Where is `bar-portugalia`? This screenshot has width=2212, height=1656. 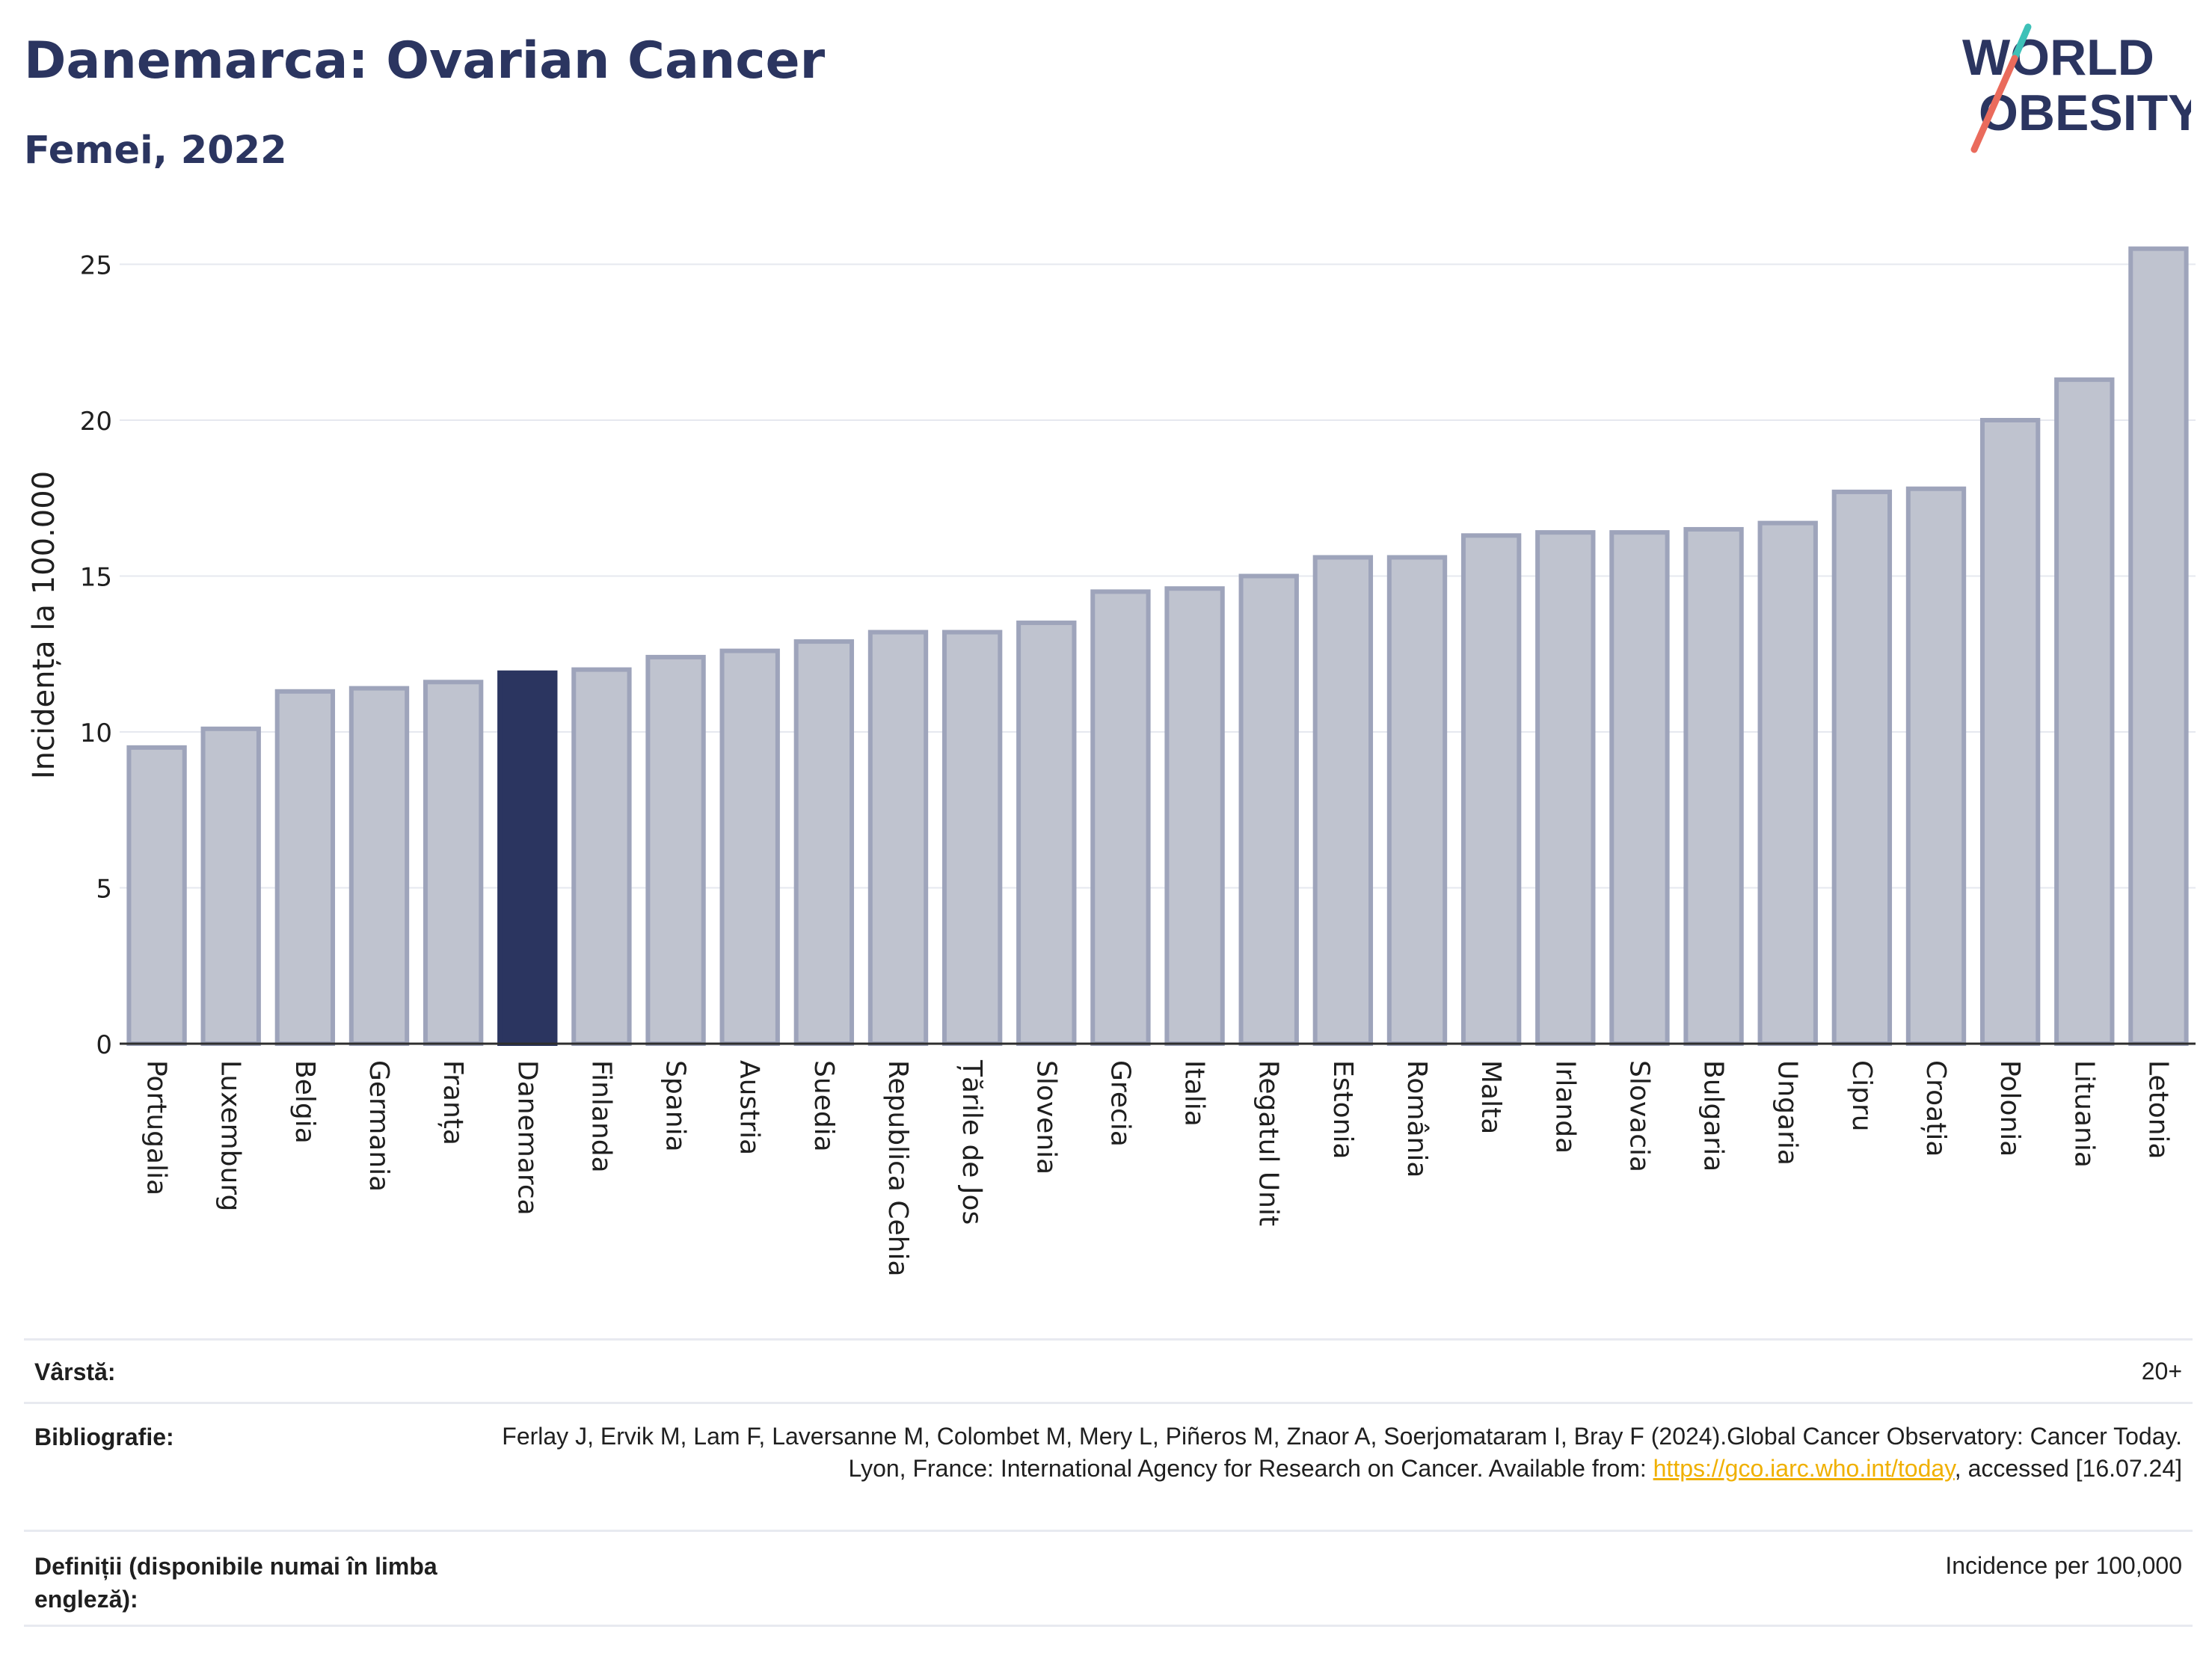
bar-portugalia is located at coordinates (156, 895).